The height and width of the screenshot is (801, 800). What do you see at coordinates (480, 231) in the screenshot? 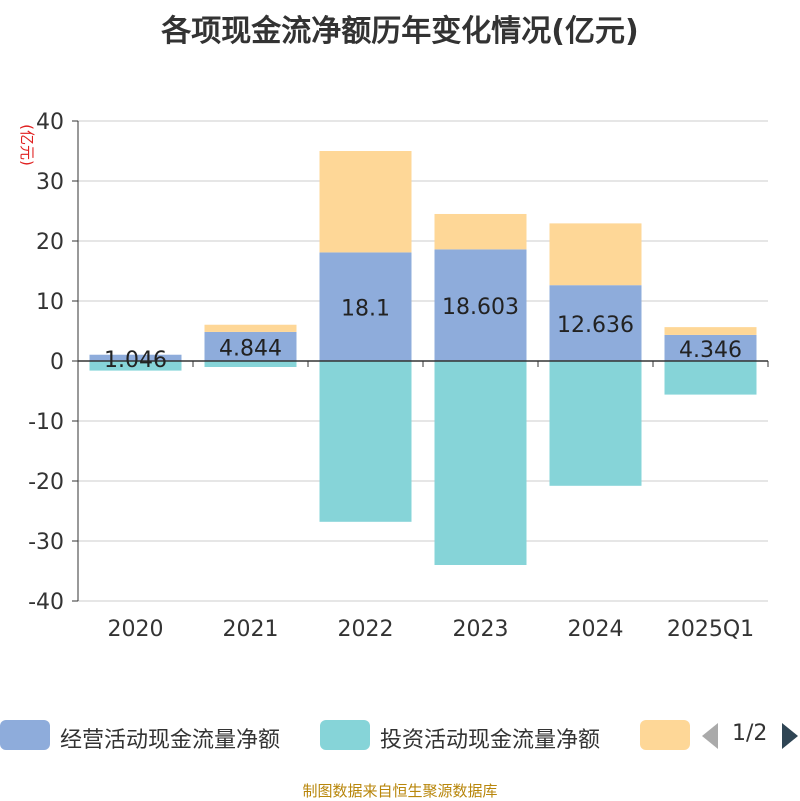
I see `bar-series2-2023` at bounding box center [480, 231].